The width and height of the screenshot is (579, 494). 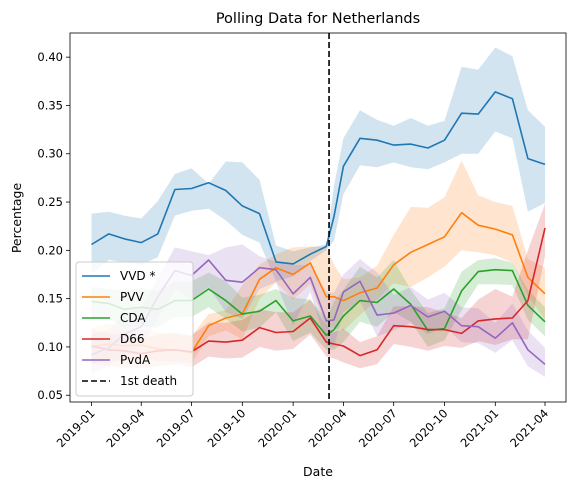 What do you see at coordinates (50, 154) in the screenshot?
I see `y-tick-label: 0.30` at bounding box center [50, 154].